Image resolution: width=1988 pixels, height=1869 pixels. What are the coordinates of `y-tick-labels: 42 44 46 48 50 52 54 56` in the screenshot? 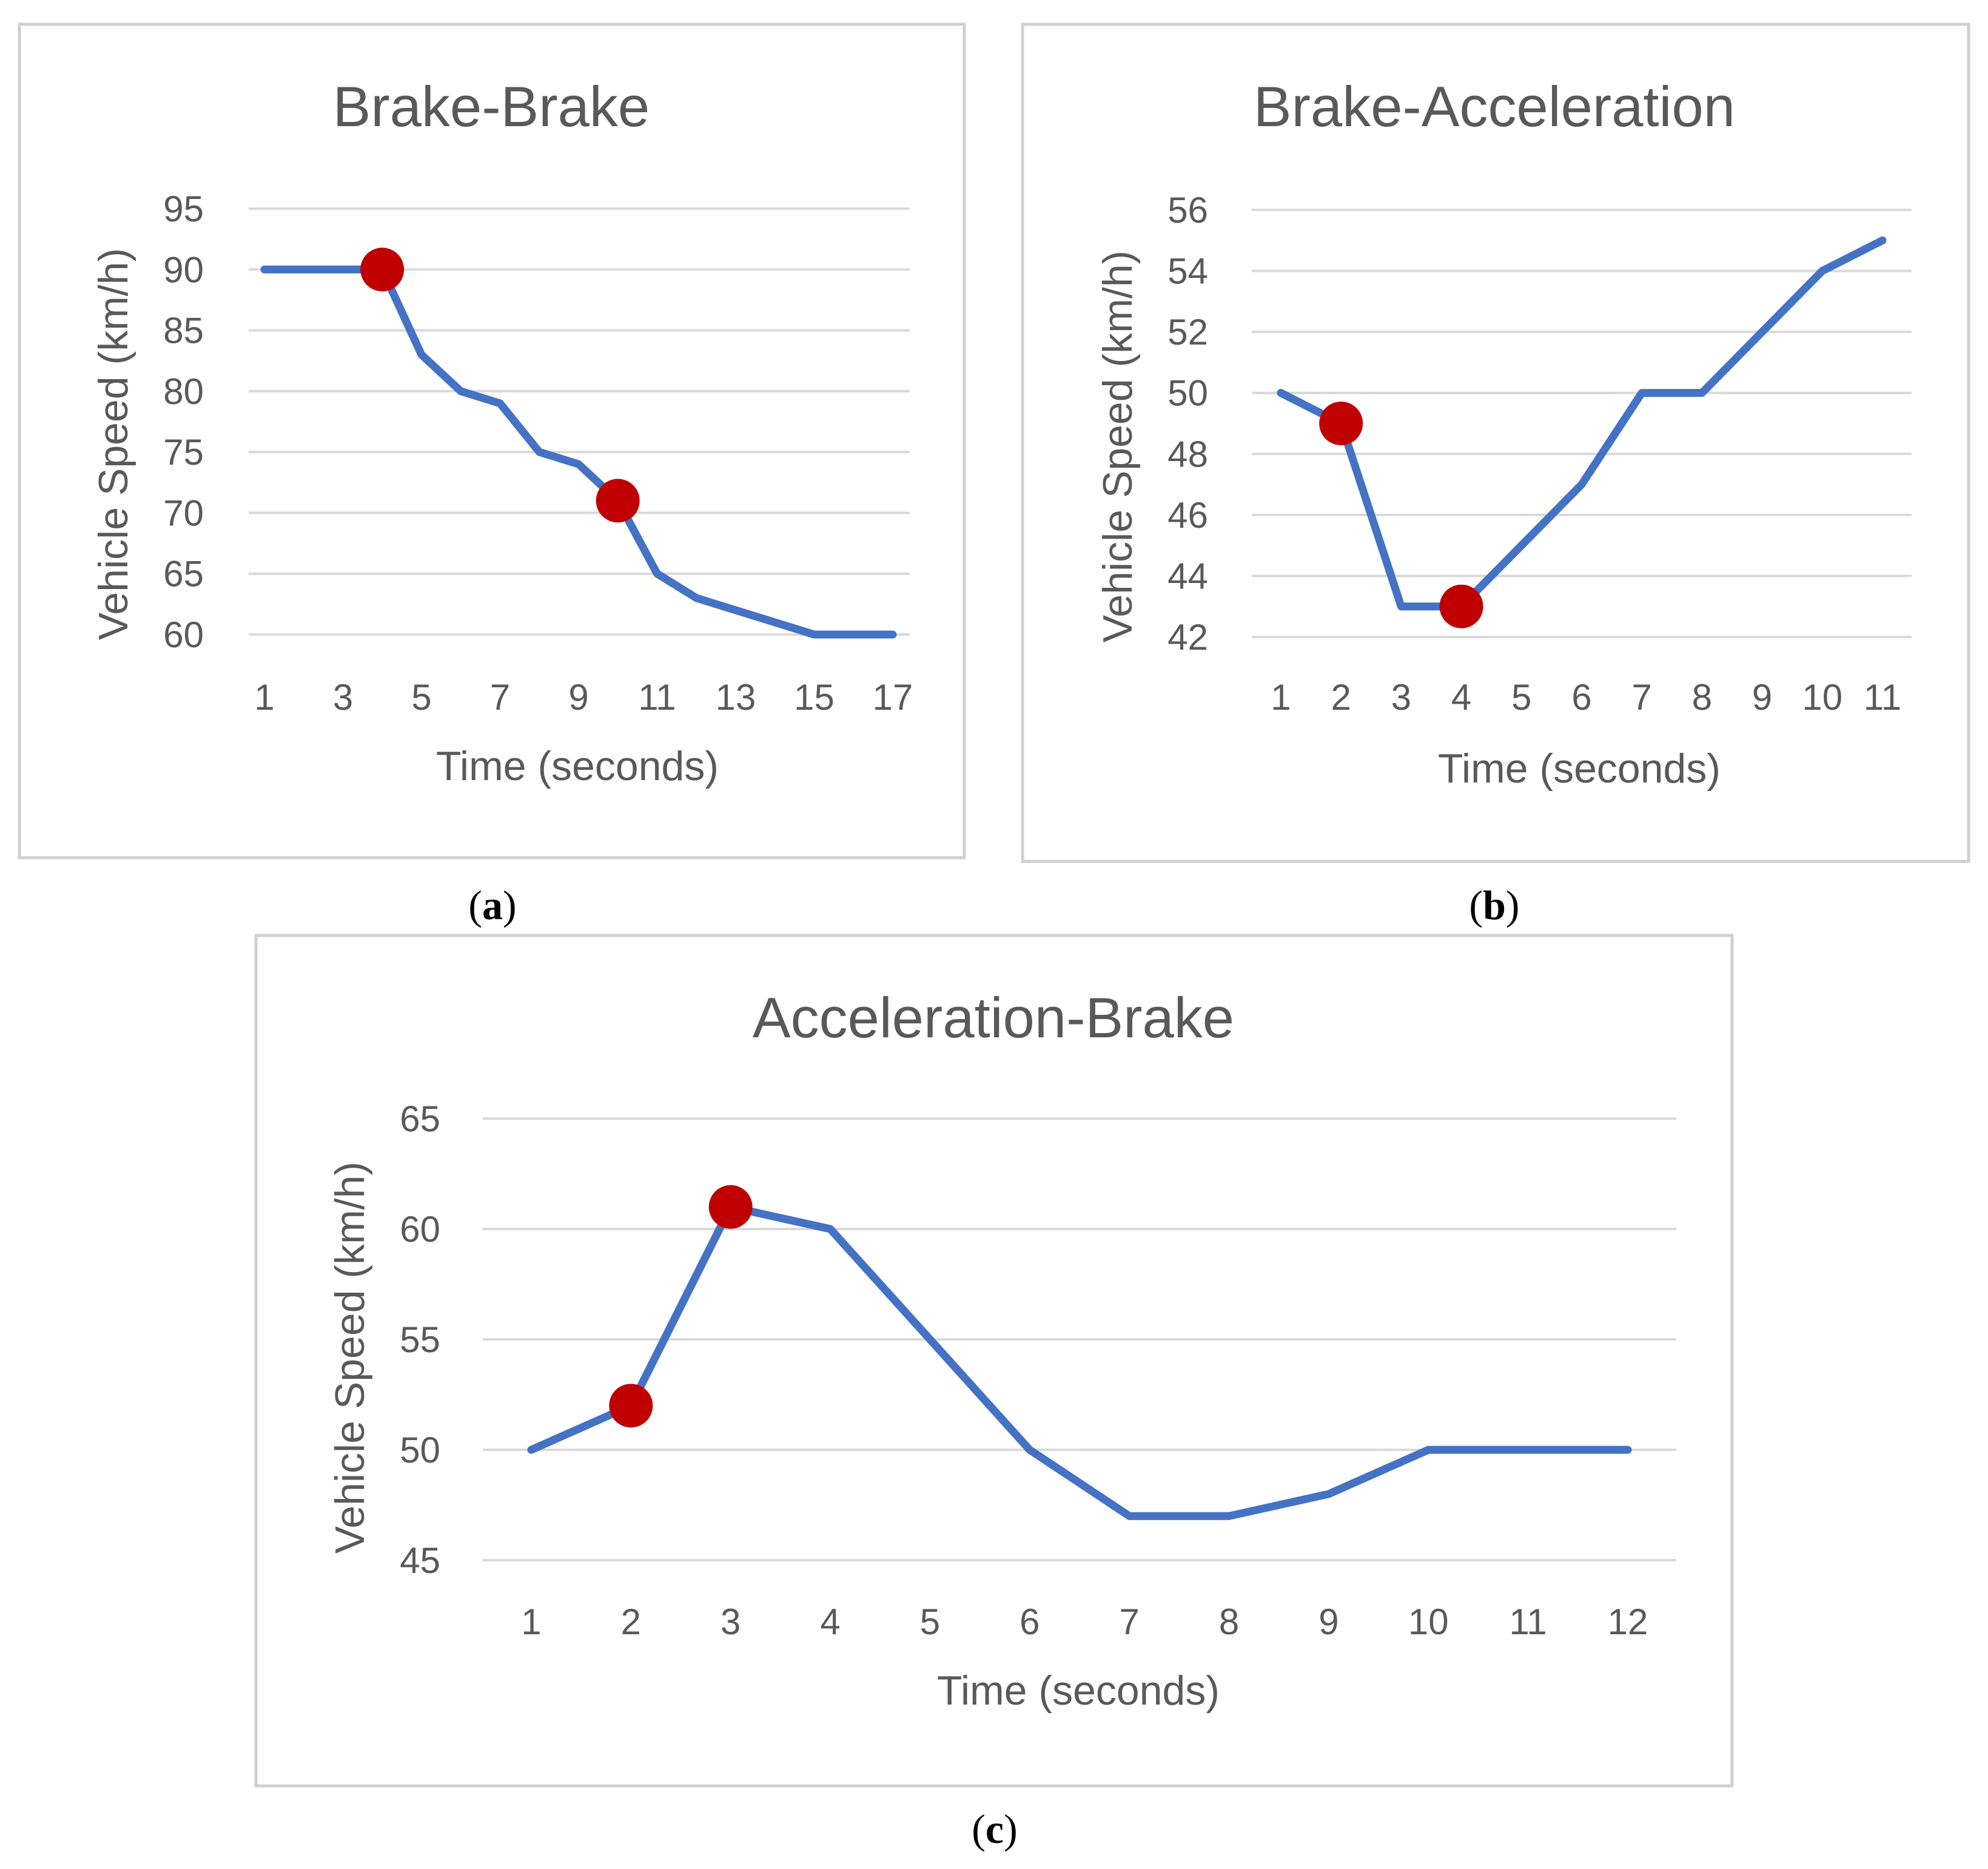 It's located at (1187, 424).